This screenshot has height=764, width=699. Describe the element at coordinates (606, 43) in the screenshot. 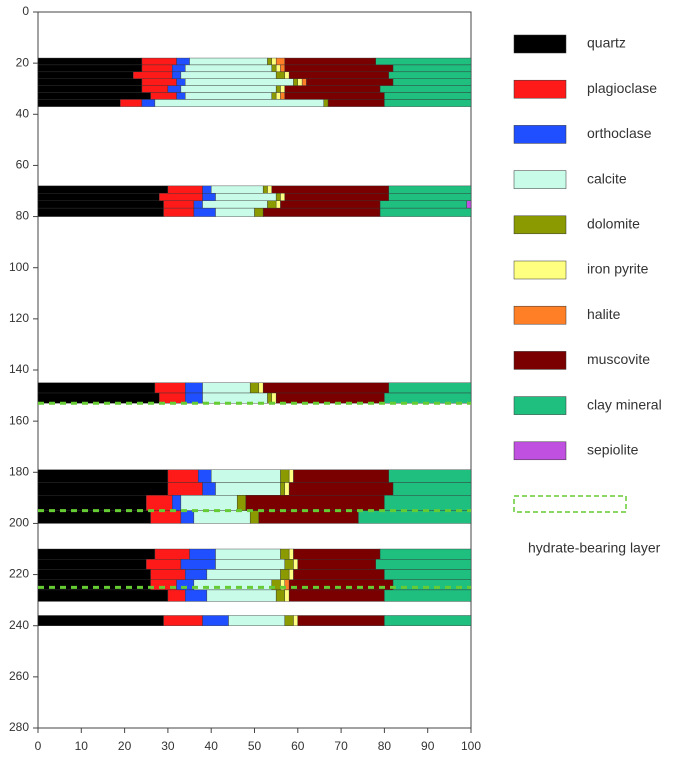

I see `legend-label: quartz` at that location.